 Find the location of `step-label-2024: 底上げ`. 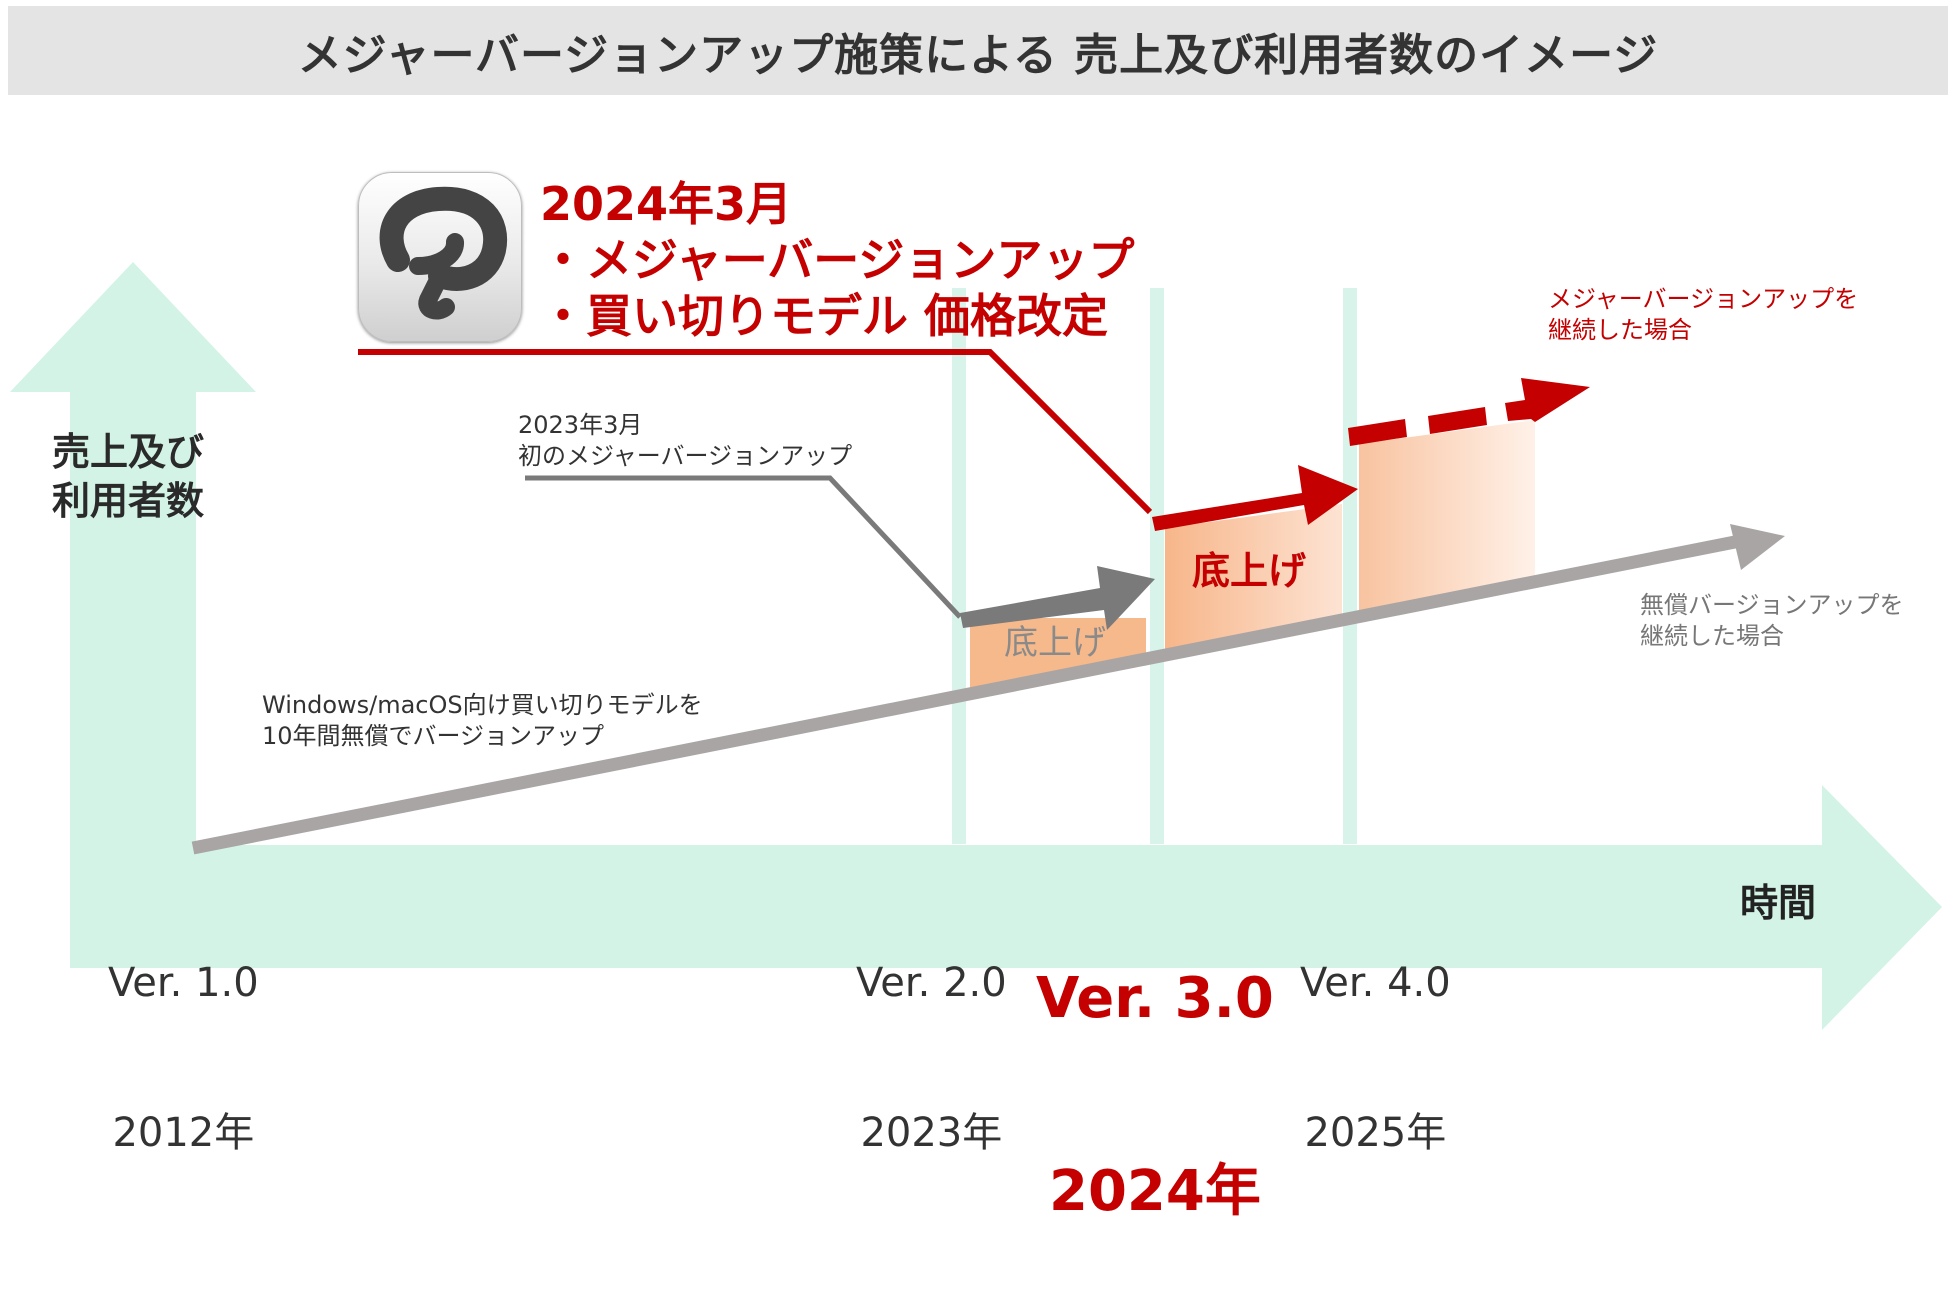

step-label-2024: 底上げ is located at coordinates (1249, 571).